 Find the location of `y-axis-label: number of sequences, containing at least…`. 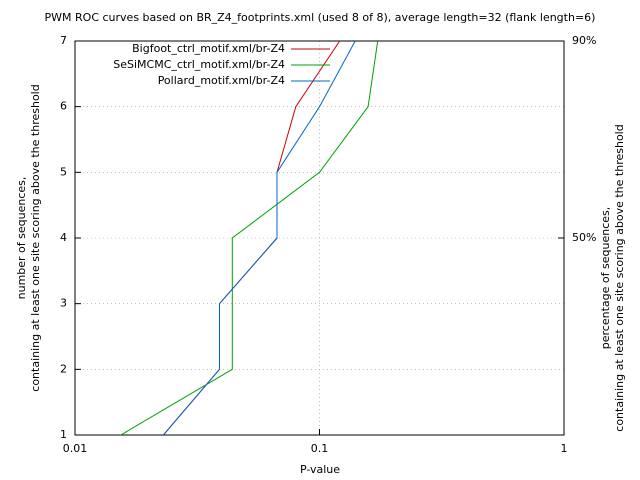

y-axis-label: number of sequences, containing at least… is located at coordinates (28, 237).